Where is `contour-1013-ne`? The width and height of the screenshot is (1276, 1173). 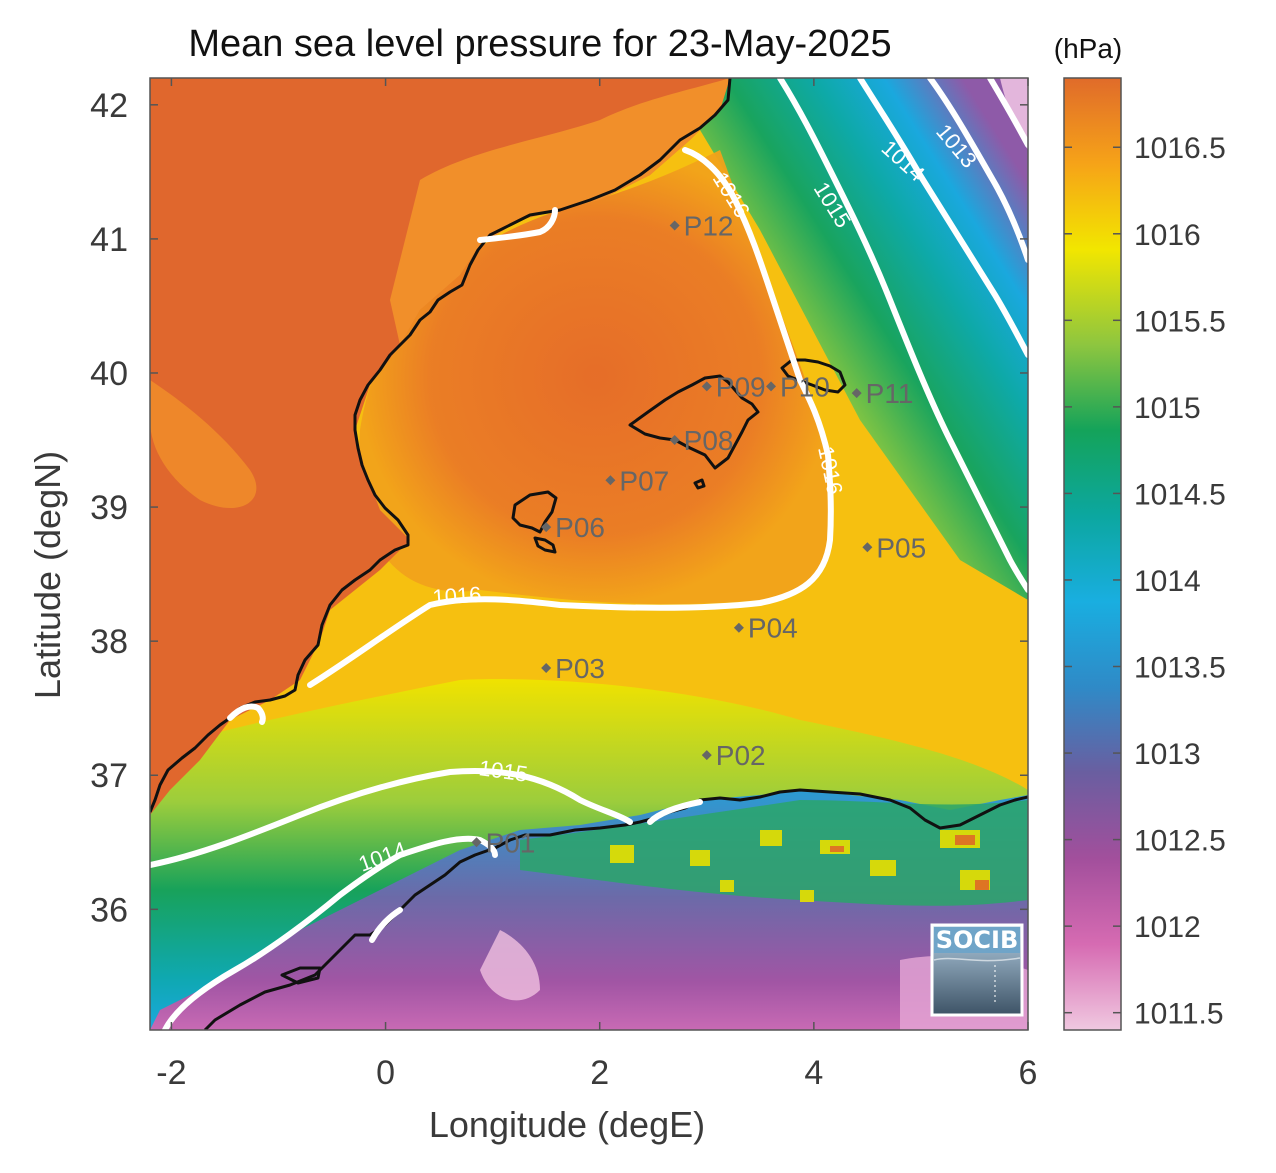
contour-1013-ne is located at coordinates (977, 170).